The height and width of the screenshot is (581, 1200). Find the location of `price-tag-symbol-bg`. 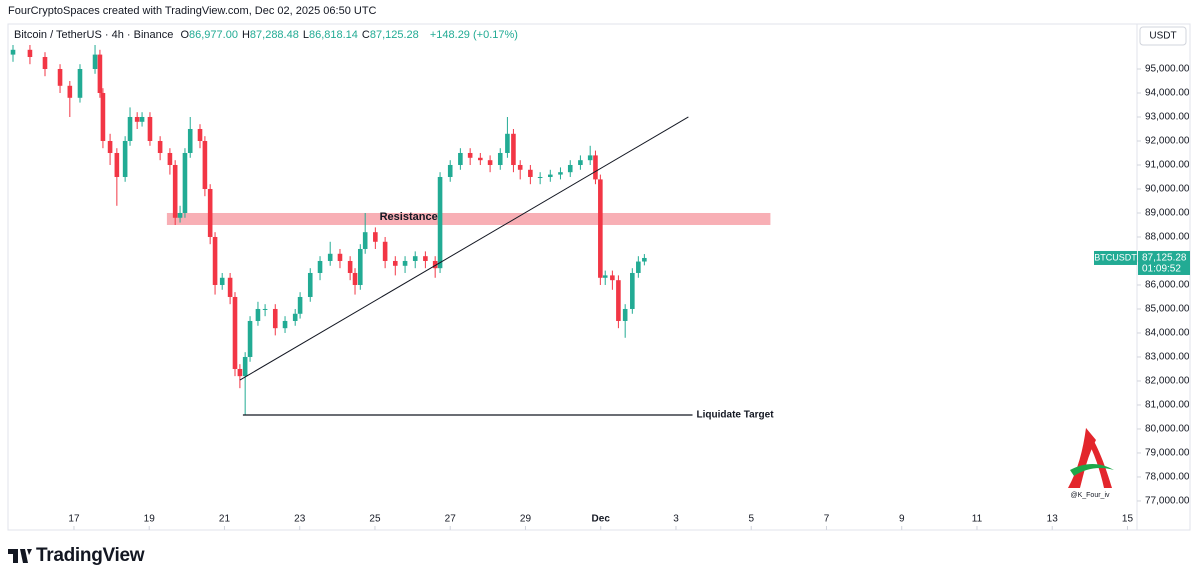

price-tag-symbol-bg is located at coordinates (1115, 257).